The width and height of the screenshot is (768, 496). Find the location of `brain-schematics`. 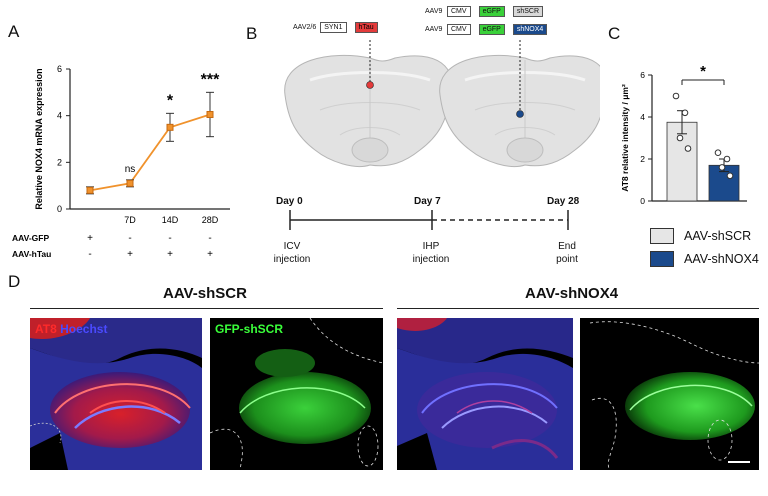

brain-schematics is located at coordinates (442, 103).